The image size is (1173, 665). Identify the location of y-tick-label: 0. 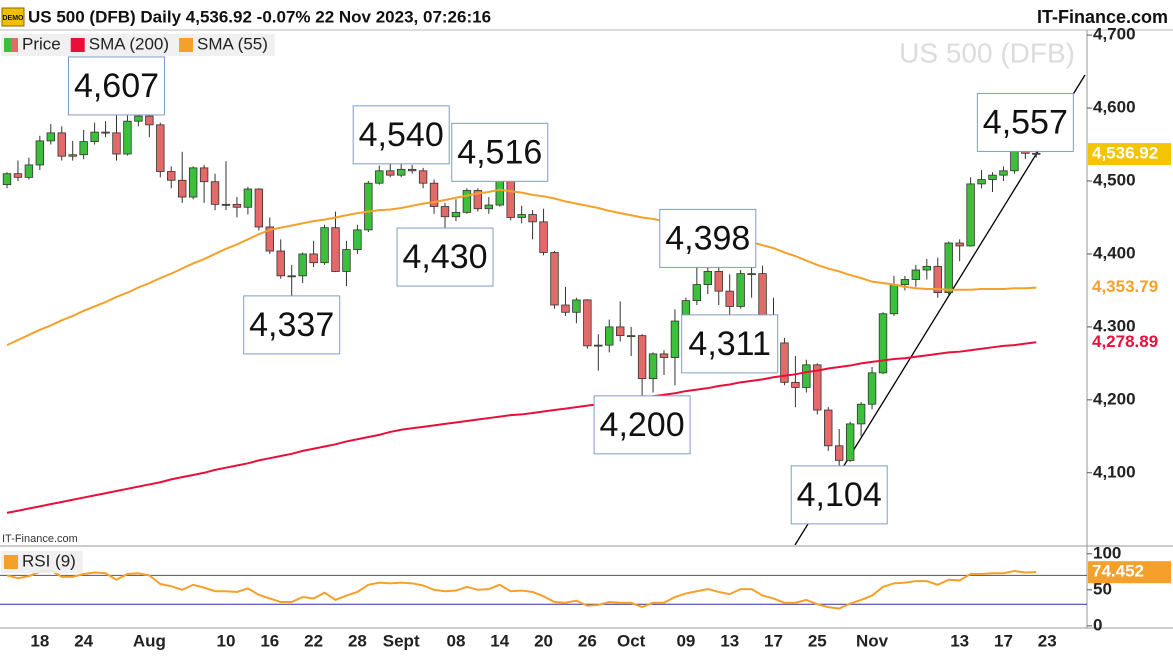
(1097, 624).